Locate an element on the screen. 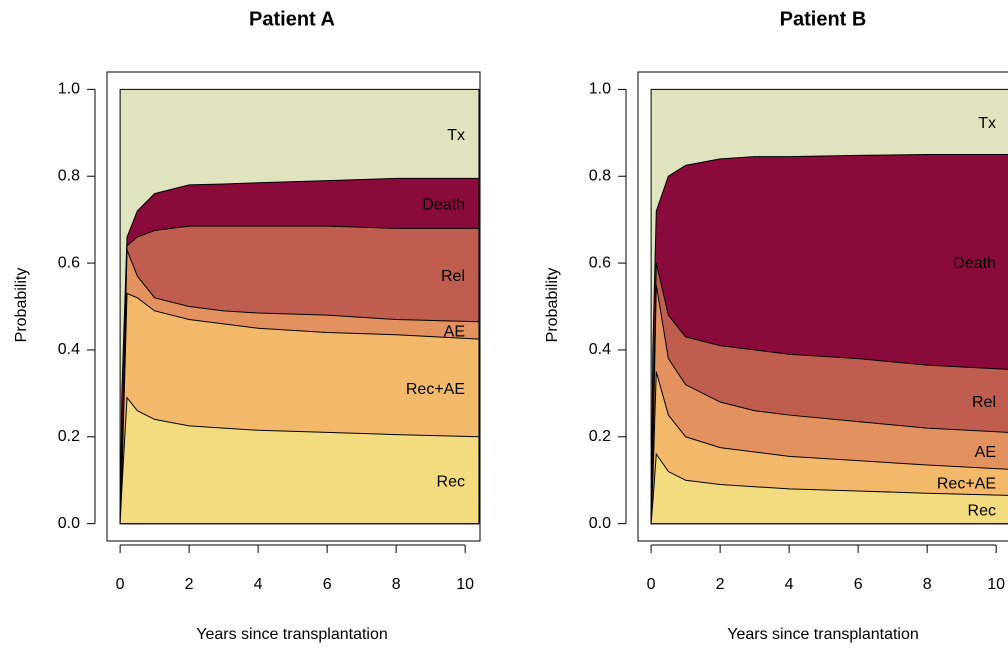 The height and width of the screenshot is (648, 1008). chart-title: Patient B is located at coordinates (823, 19).